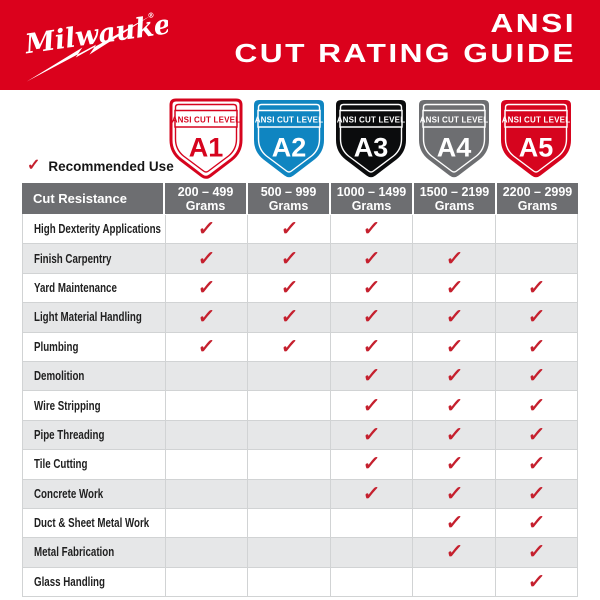 This screenshot has height=600, width=600. I want to click on lightning-bolt-icon, so click(88, 48).